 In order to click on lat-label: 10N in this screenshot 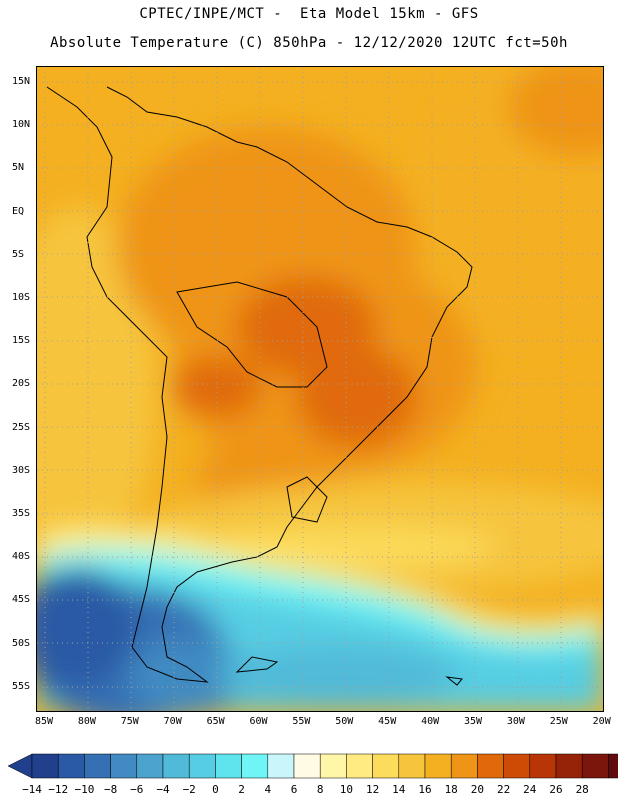, I will do `click(21, 125)`.